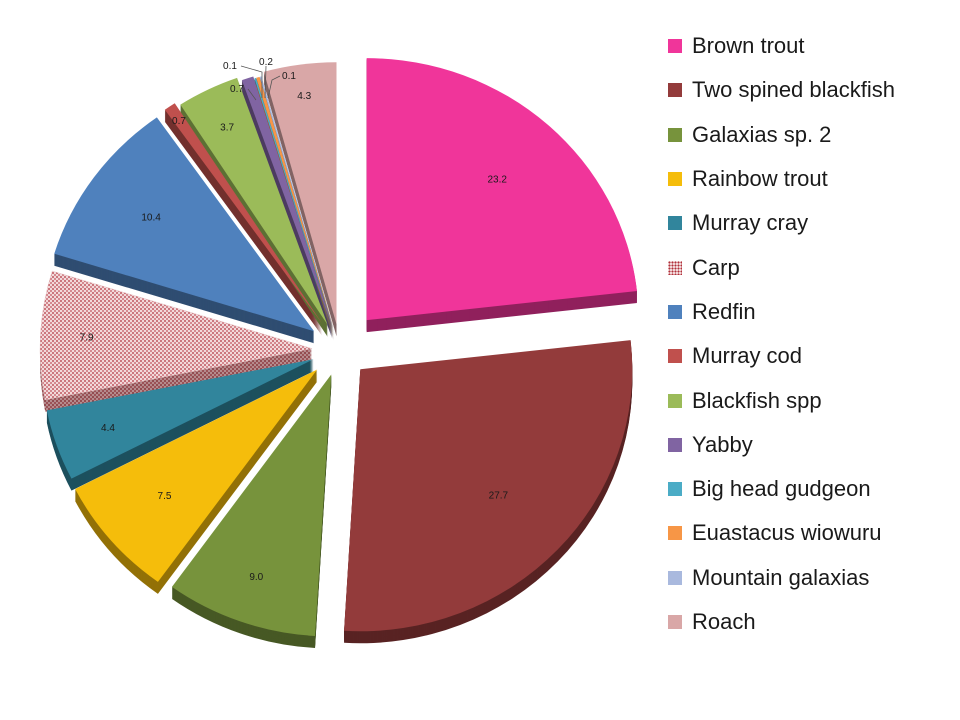 This screenshot has height=720, width=960. What do you see at coordinates (304, 96) in the screenshot?
I see `data-label-roach: 4.3` at bounding box center [304, 96].